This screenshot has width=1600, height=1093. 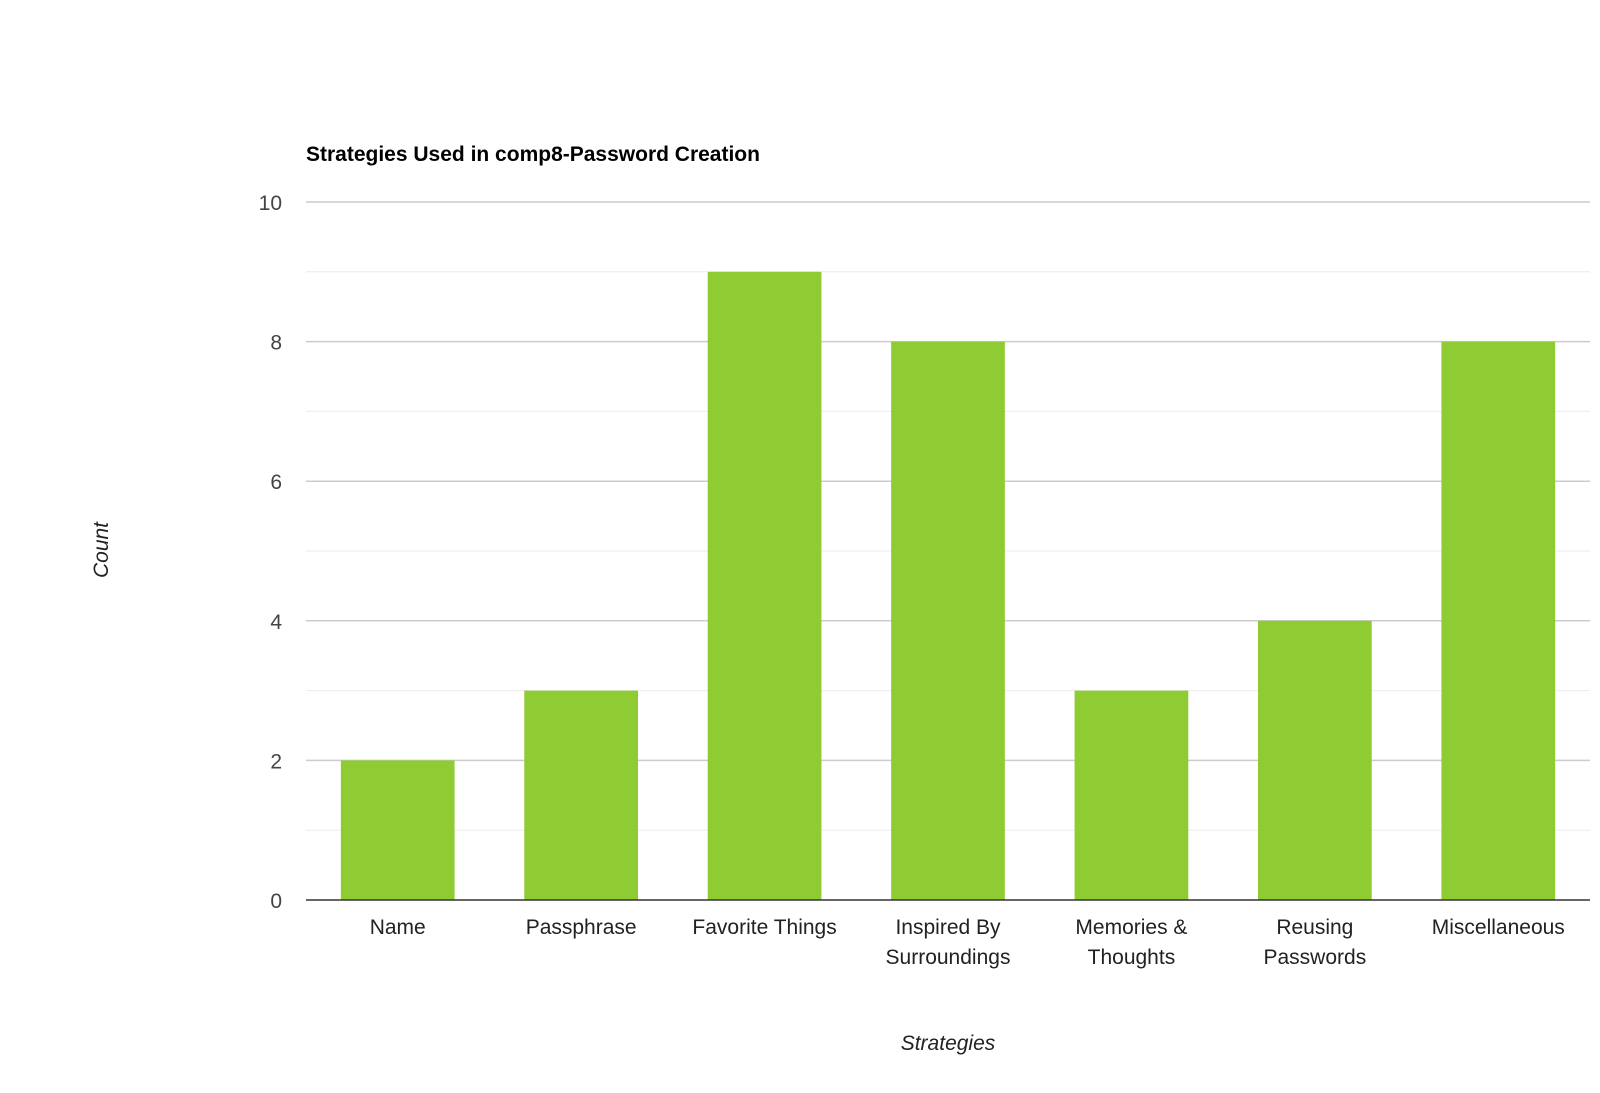 What do you see at coordinates (276, 482) in the screenshot?
I see `y-tick-label: 6` at bounding box center [276, 482].